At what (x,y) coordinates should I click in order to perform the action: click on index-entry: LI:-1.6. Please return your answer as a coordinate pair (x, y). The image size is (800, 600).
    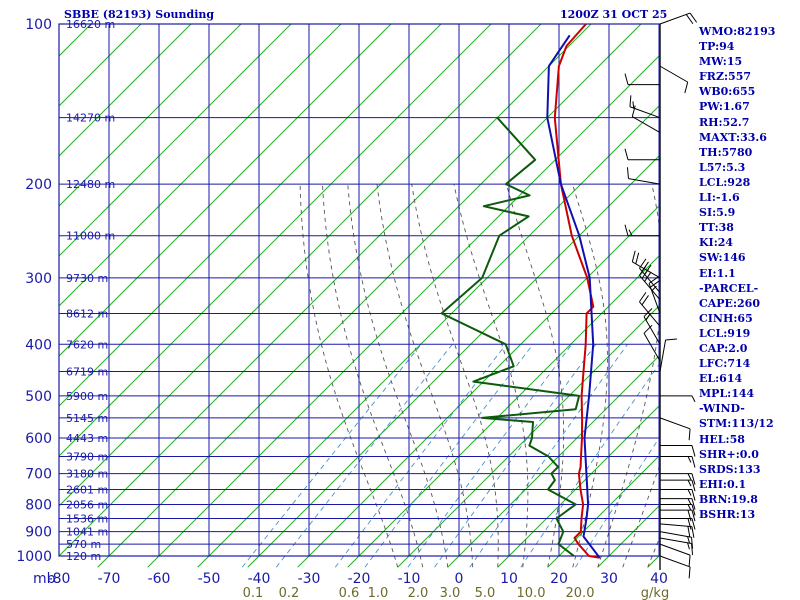
    Looking at the image, I should click on (719, 198).